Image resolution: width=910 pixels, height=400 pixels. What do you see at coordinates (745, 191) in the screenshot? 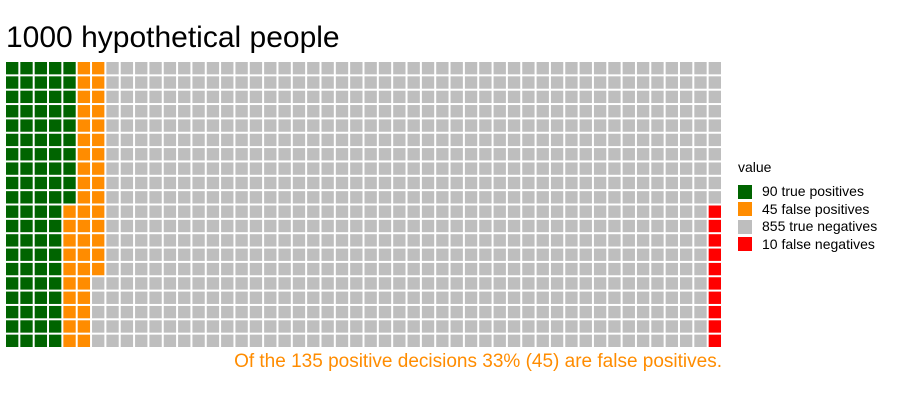
I see `legend-key` at bounding box center [745, 191].